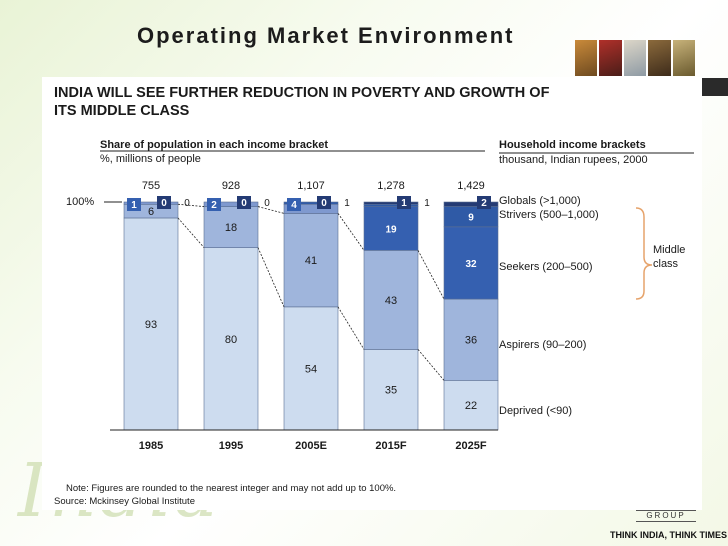 The image size is (728, 546). What do you see at coordinates (311, 203) in the screenshot?
I see `bar-strivers-2005e` at bounding box center [311, 203].